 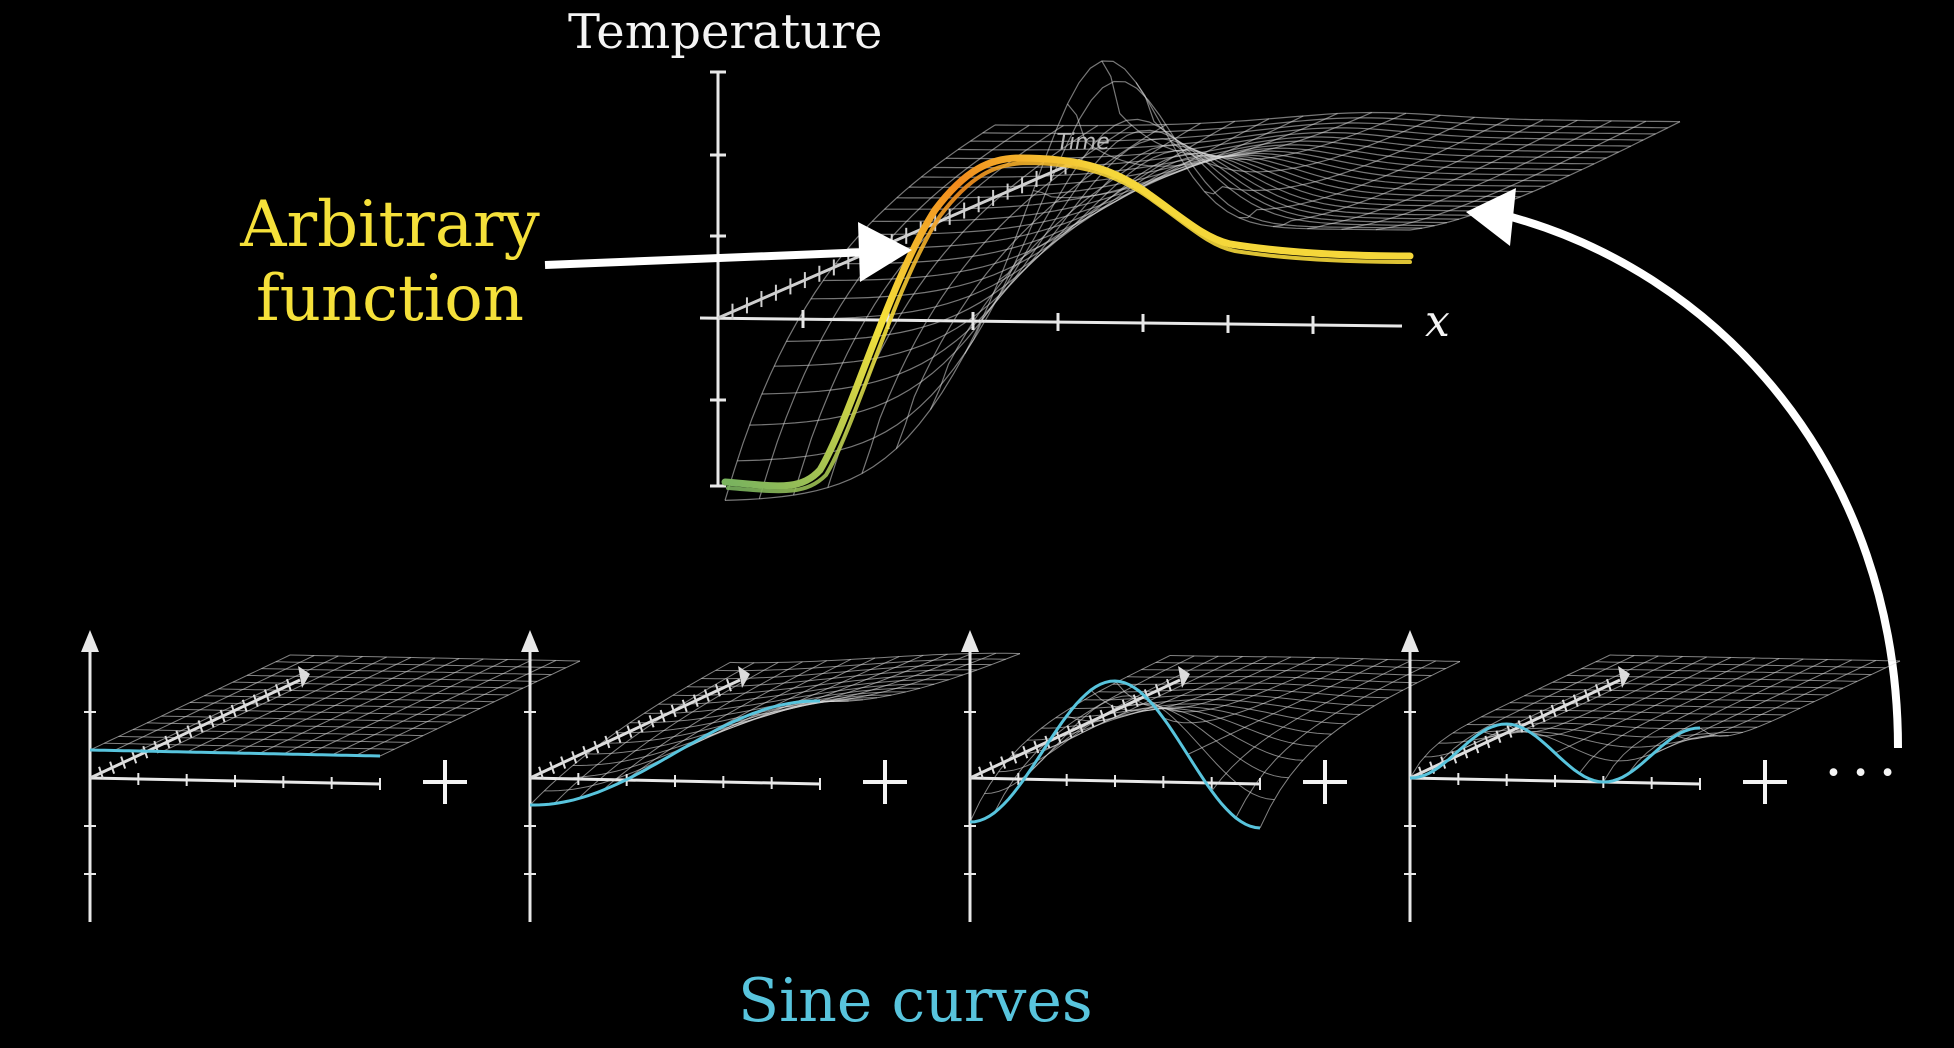 What do you see at coordinates (1058, 321) in the screenshot?
I see `x-axis-ticks` at bounding box center [1058, 321].